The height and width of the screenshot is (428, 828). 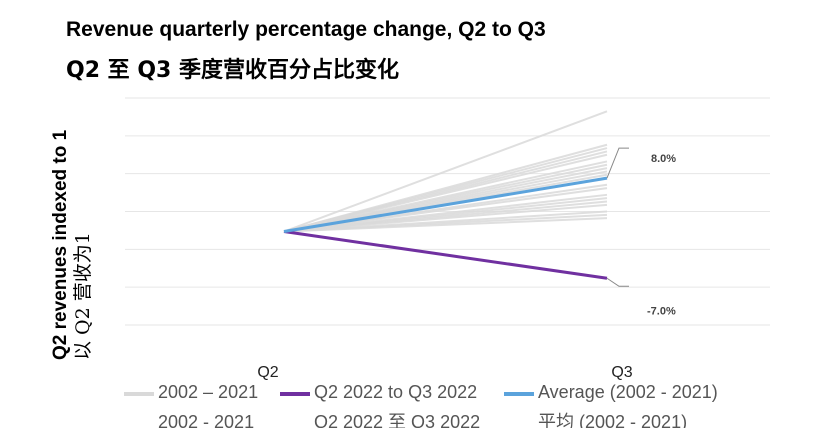 I want to click on highlight-lines, so click(x=445, y=228).